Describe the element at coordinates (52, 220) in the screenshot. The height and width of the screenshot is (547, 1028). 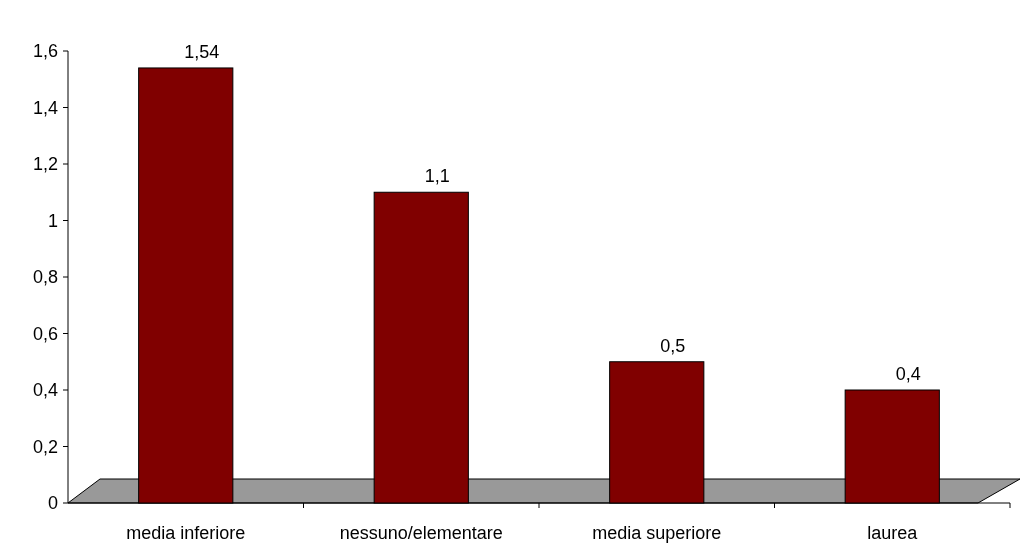
I see `y-tick-label: 1` at that location.